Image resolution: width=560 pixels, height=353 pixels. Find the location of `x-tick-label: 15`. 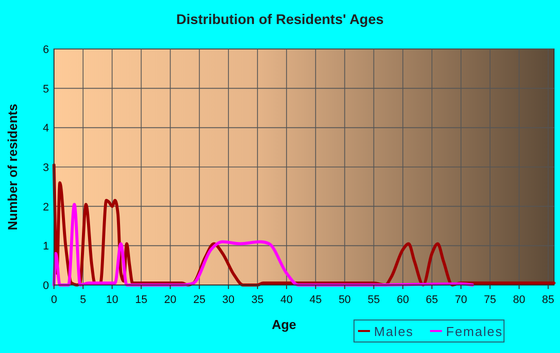

x-tick-label: 15 is located at coordinates (141, 300).